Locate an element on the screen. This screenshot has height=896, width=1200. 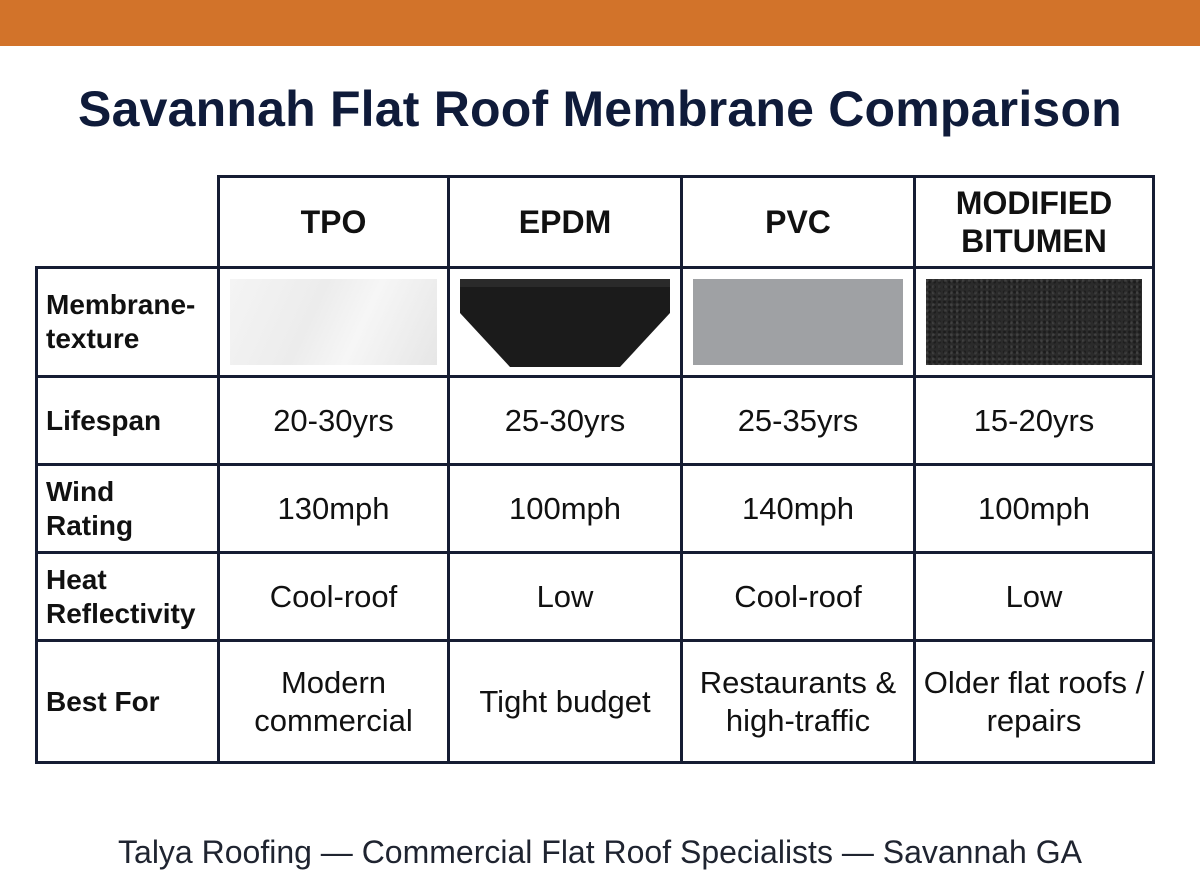
texture-cell-pvc is located at coordinates (798, 322).